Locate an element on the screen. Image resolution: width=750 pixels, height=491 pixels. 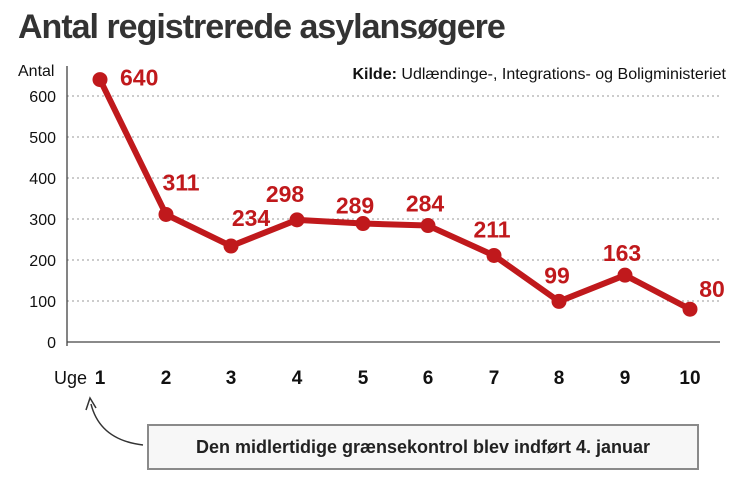
data-label: 284 is located at coordinates (425, 204).